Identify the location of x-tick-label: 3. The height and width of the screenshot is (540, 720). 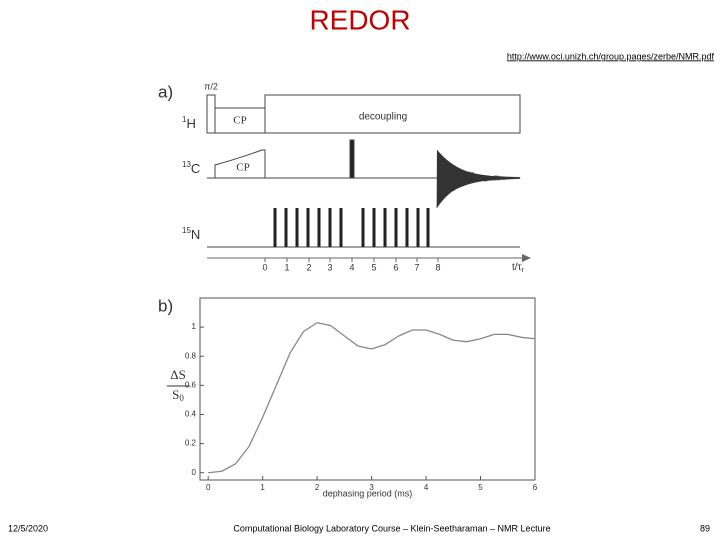
(371, 487).